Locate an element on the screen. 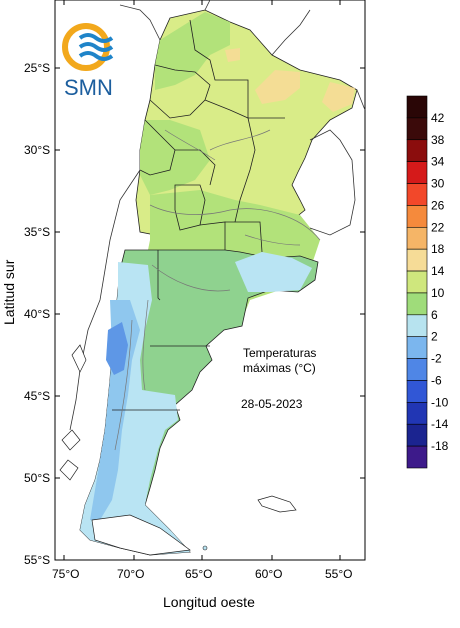 Image resolution: width=460 pixels, height=628 pixels. map-title-line1: Temperaturas is located at coordinates (279, 353).